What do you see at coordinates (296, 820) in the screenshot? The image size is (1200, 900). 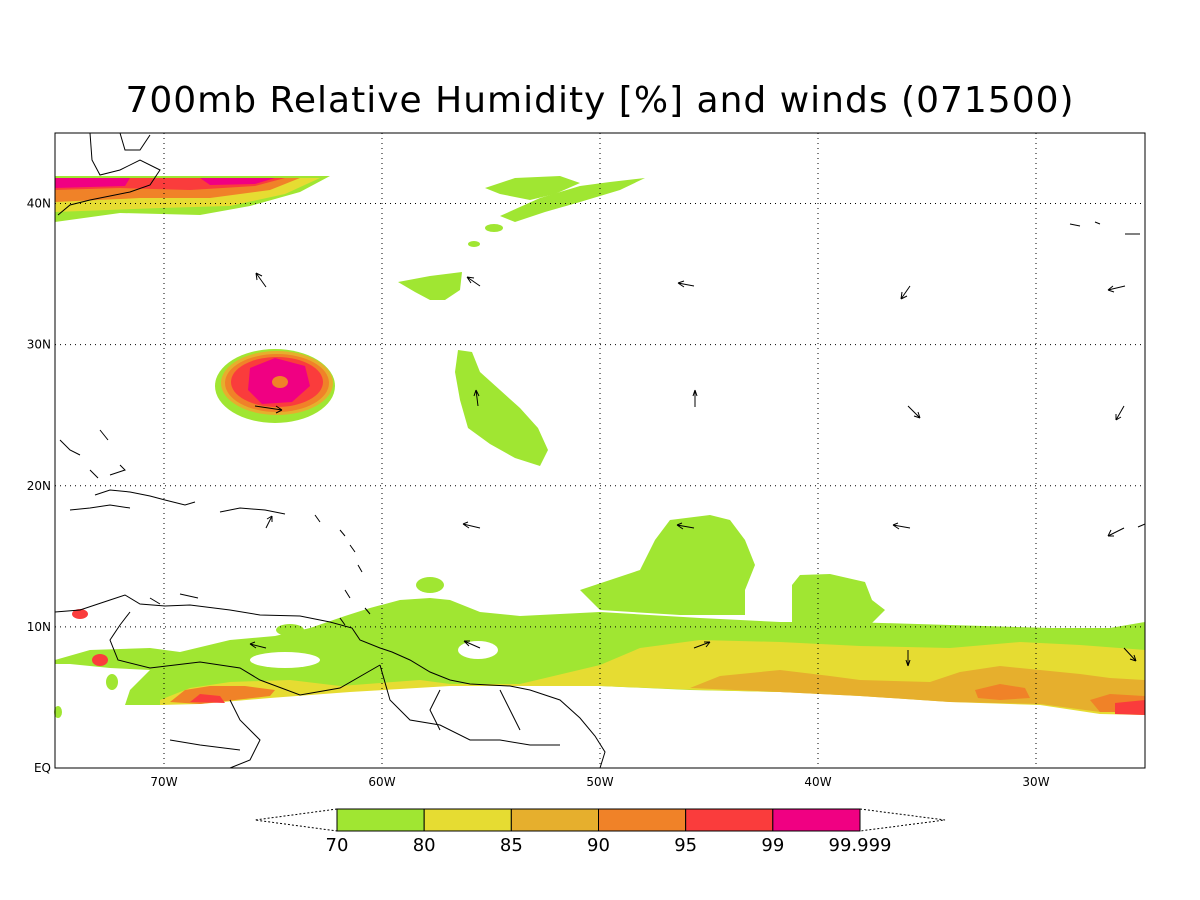 I see `colorbar-left-extension` at bounding box center [296, 820].